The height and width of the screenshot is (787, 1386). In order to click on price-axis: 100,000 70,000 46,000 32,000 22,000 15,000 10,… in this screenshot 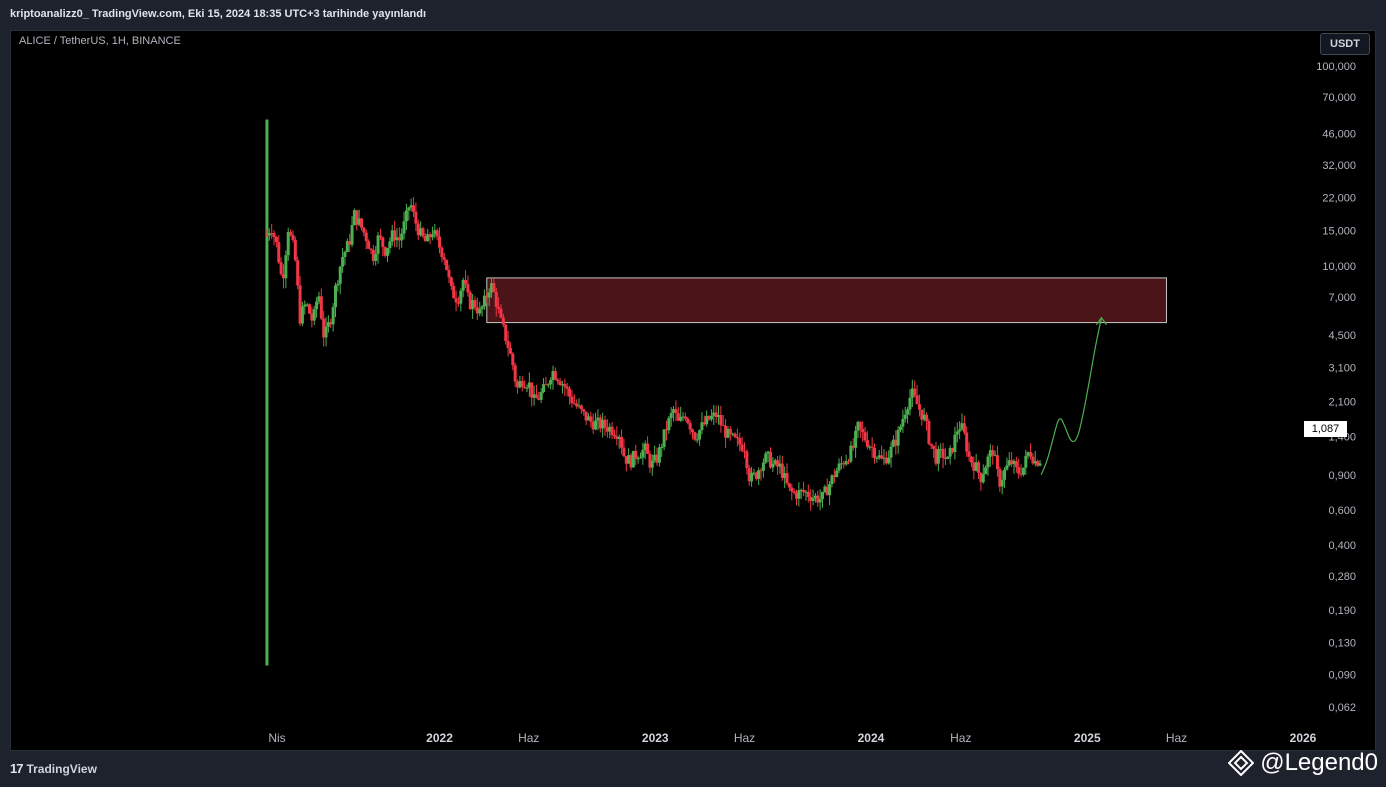, I will do `click(1336, 387)`.